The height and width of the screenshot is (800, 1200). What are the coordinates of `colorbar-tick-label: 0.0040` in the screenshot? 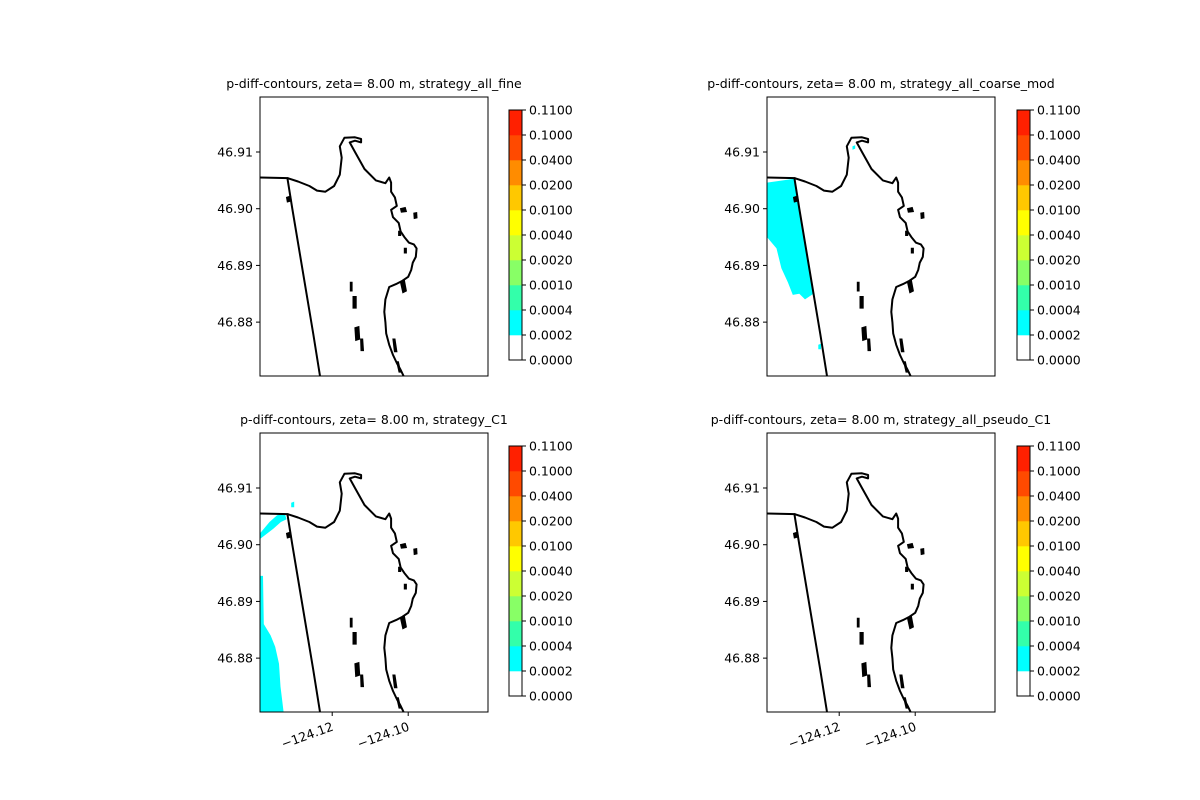 It's located at (1059, 571).